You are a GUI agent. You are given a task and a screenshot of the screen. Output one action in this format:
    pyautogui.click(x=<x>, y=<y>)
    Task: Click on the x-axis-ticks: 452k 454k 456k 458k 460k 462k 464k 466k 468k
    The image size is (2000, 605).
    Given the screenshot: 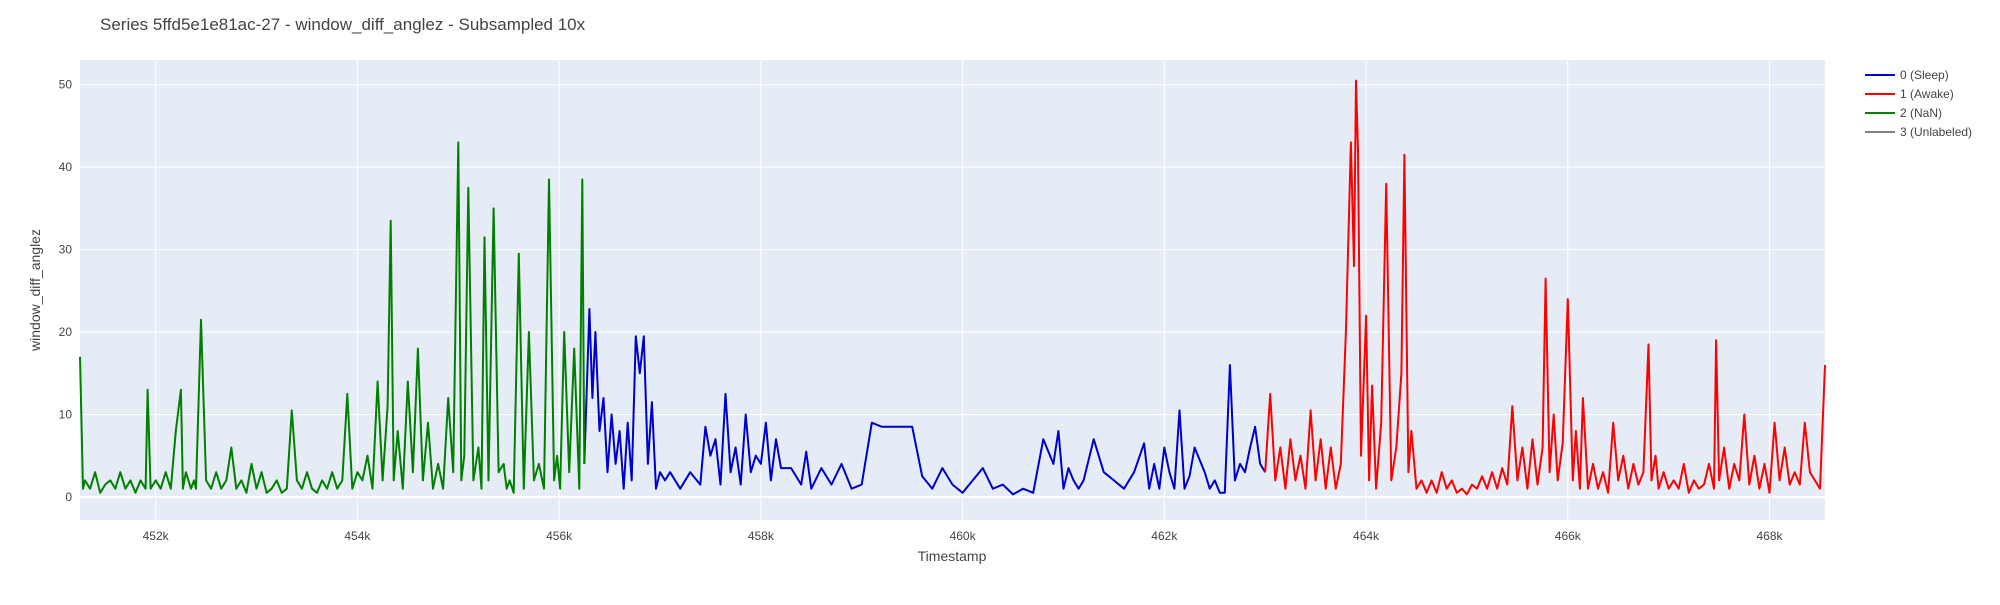 What is the action you would take?
    pyautogui.click(x=963, y=536)
    